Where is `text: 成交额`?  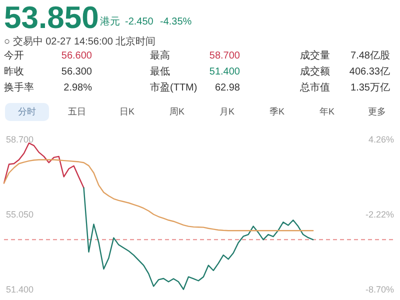 text: 成交额 is located at coordinates (315, 72).